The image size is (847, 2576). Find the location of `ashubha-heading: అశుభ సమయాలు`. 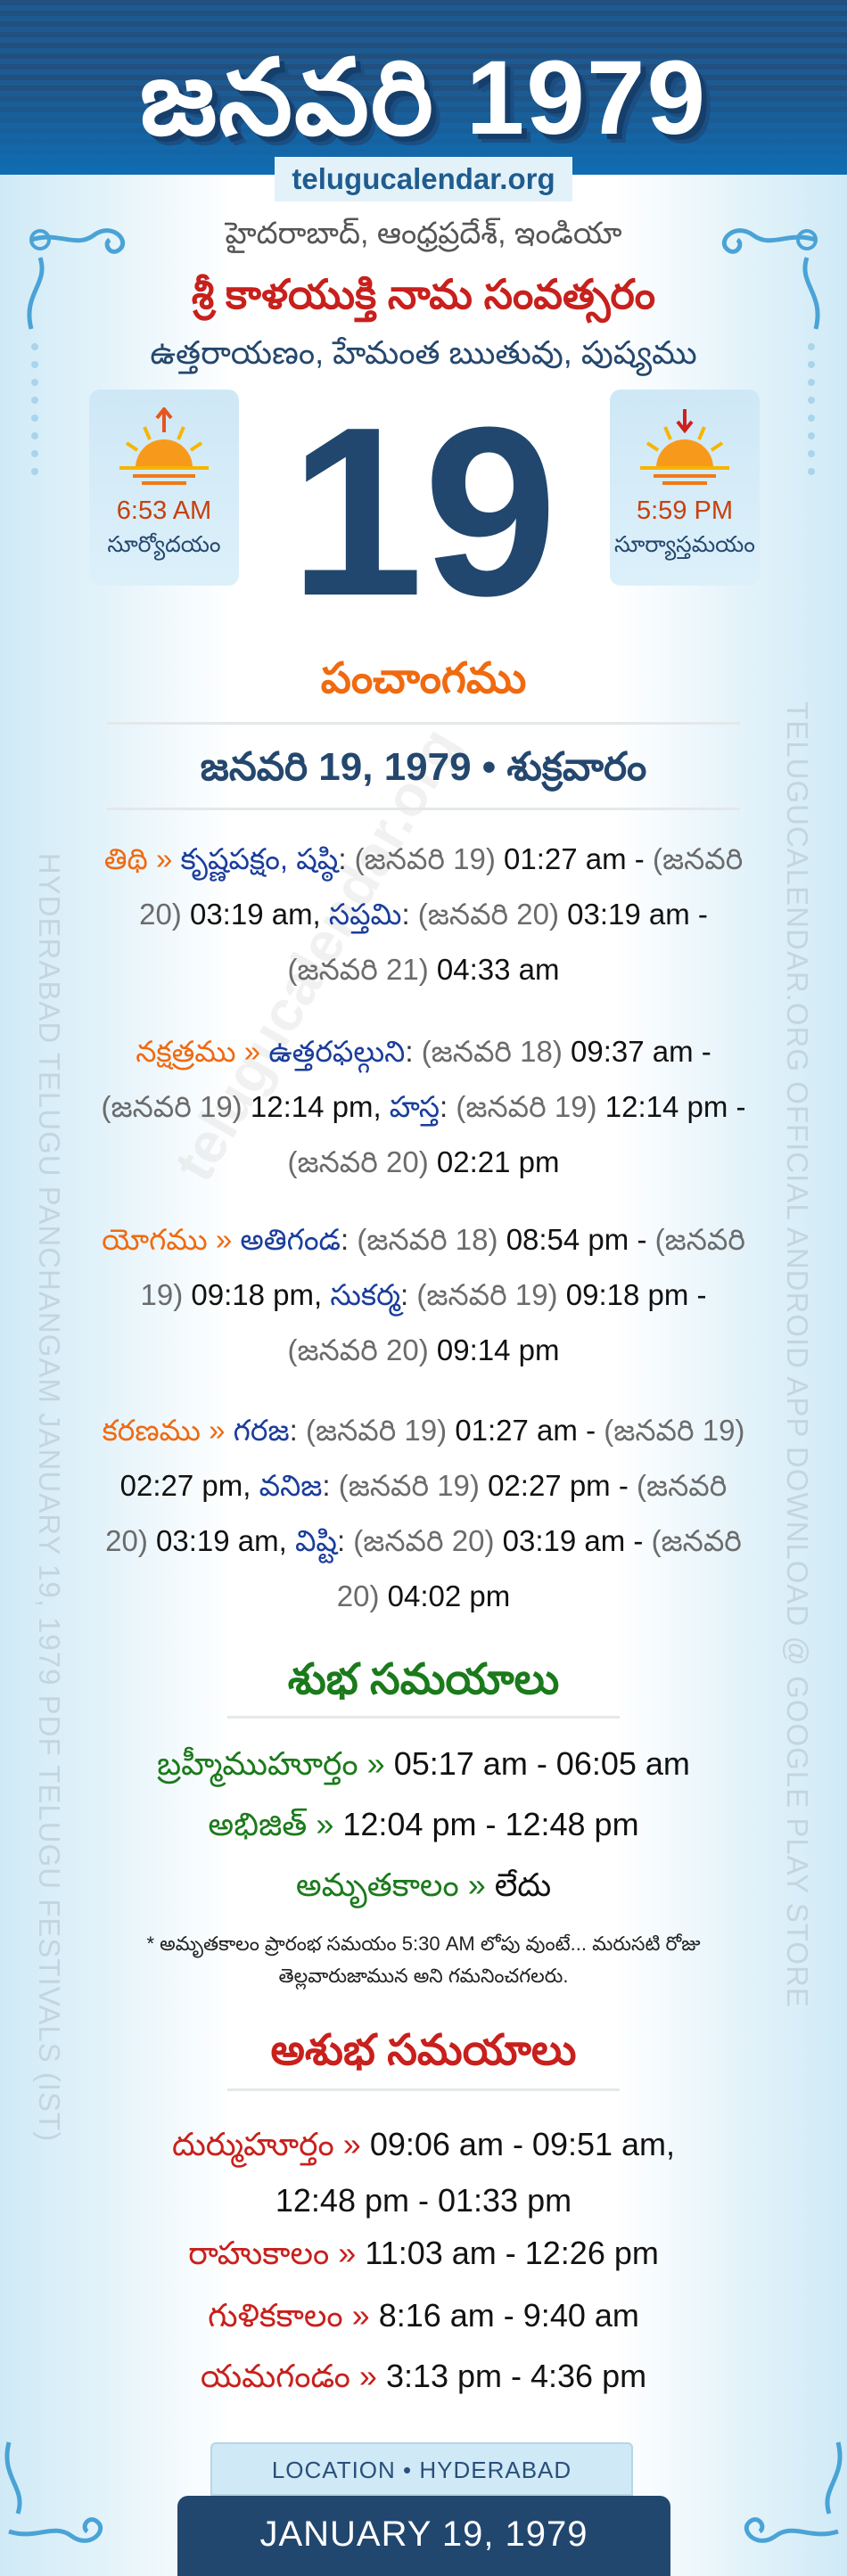

ashubha-heading: అశుభ సమయాలు is located at coordinates (424, 2050).